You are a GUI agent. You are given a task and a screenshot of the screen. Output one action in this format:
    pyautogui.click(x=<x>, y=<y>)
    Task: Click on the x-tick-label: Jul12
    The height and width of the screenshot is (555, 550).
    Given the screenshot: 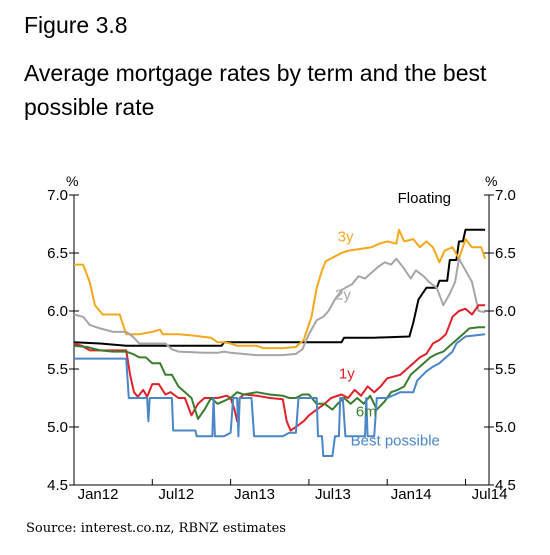 What is the action you would take?
    pyautogui.click(x=176, y=494)
    